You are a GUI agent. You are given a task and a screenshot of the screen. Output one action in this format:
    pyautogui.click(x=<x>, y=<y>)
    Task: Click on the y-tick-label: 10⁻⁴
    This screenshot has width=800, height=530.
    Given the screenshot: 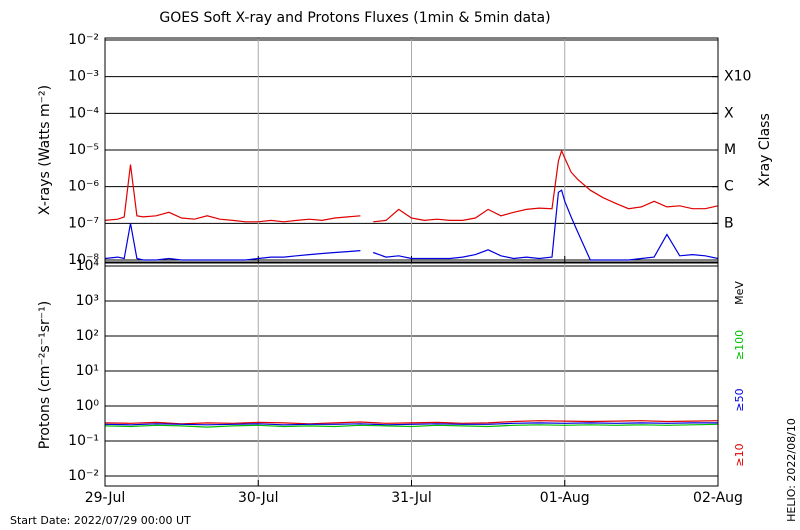 What is the action you would take?
    pyautogui.click(x=83, y=113)
    